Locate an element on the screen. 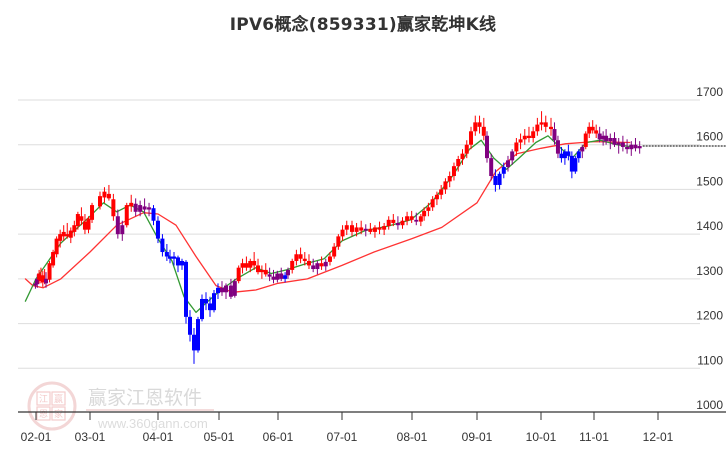 The height and width of the screenshot is (450, 726). seal-char-3: 恩 is located at coordinates (43, 414).